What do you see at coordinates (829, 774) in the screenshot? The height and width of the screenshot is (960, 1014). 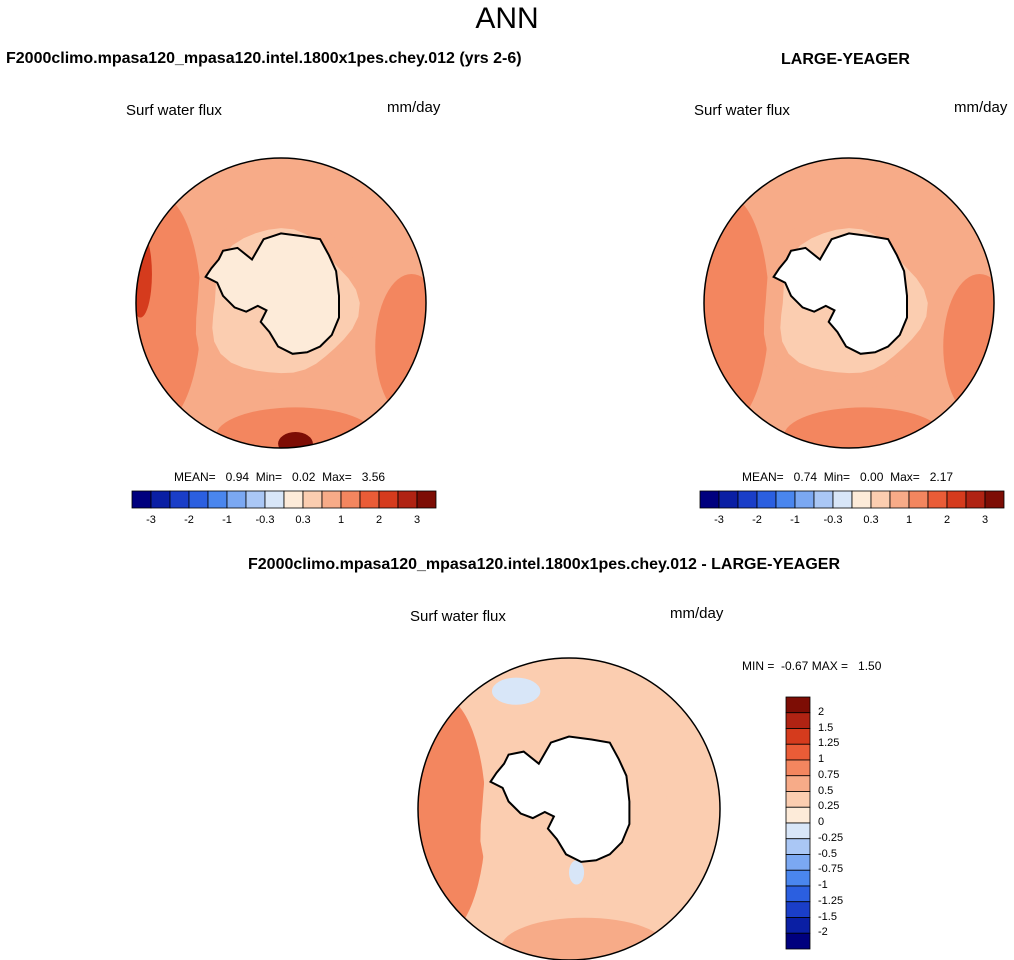 I see `colorbar-tick-label: 0.75` at bounding box center [829, 774].